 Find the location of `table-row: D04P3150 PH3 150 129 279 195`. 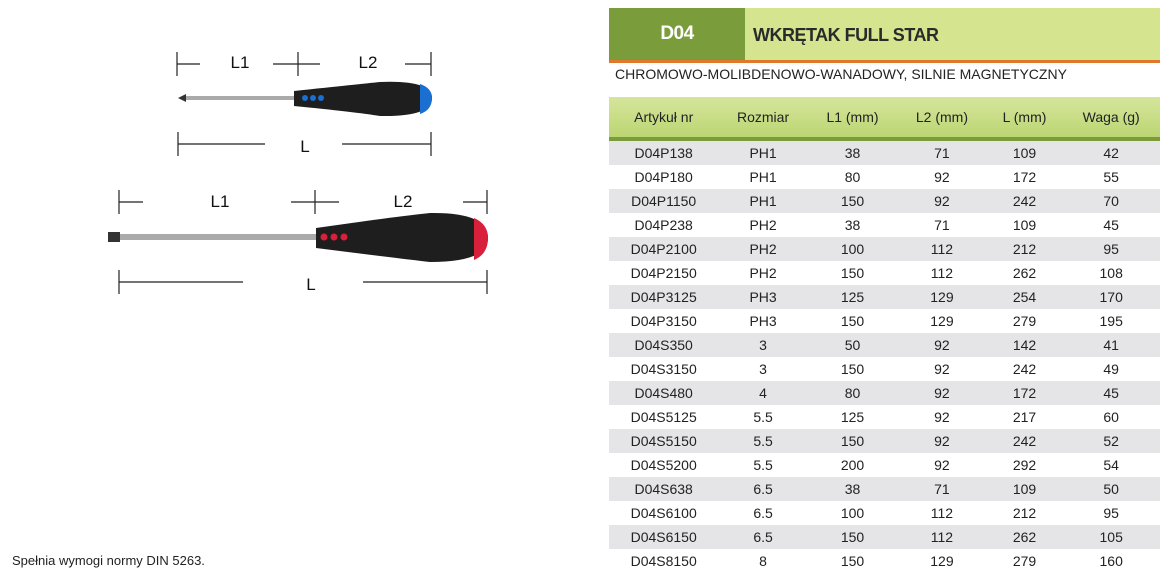

table-row: D04P3150 PH3 150 129 279 195 is located at coordinates (884, 321).